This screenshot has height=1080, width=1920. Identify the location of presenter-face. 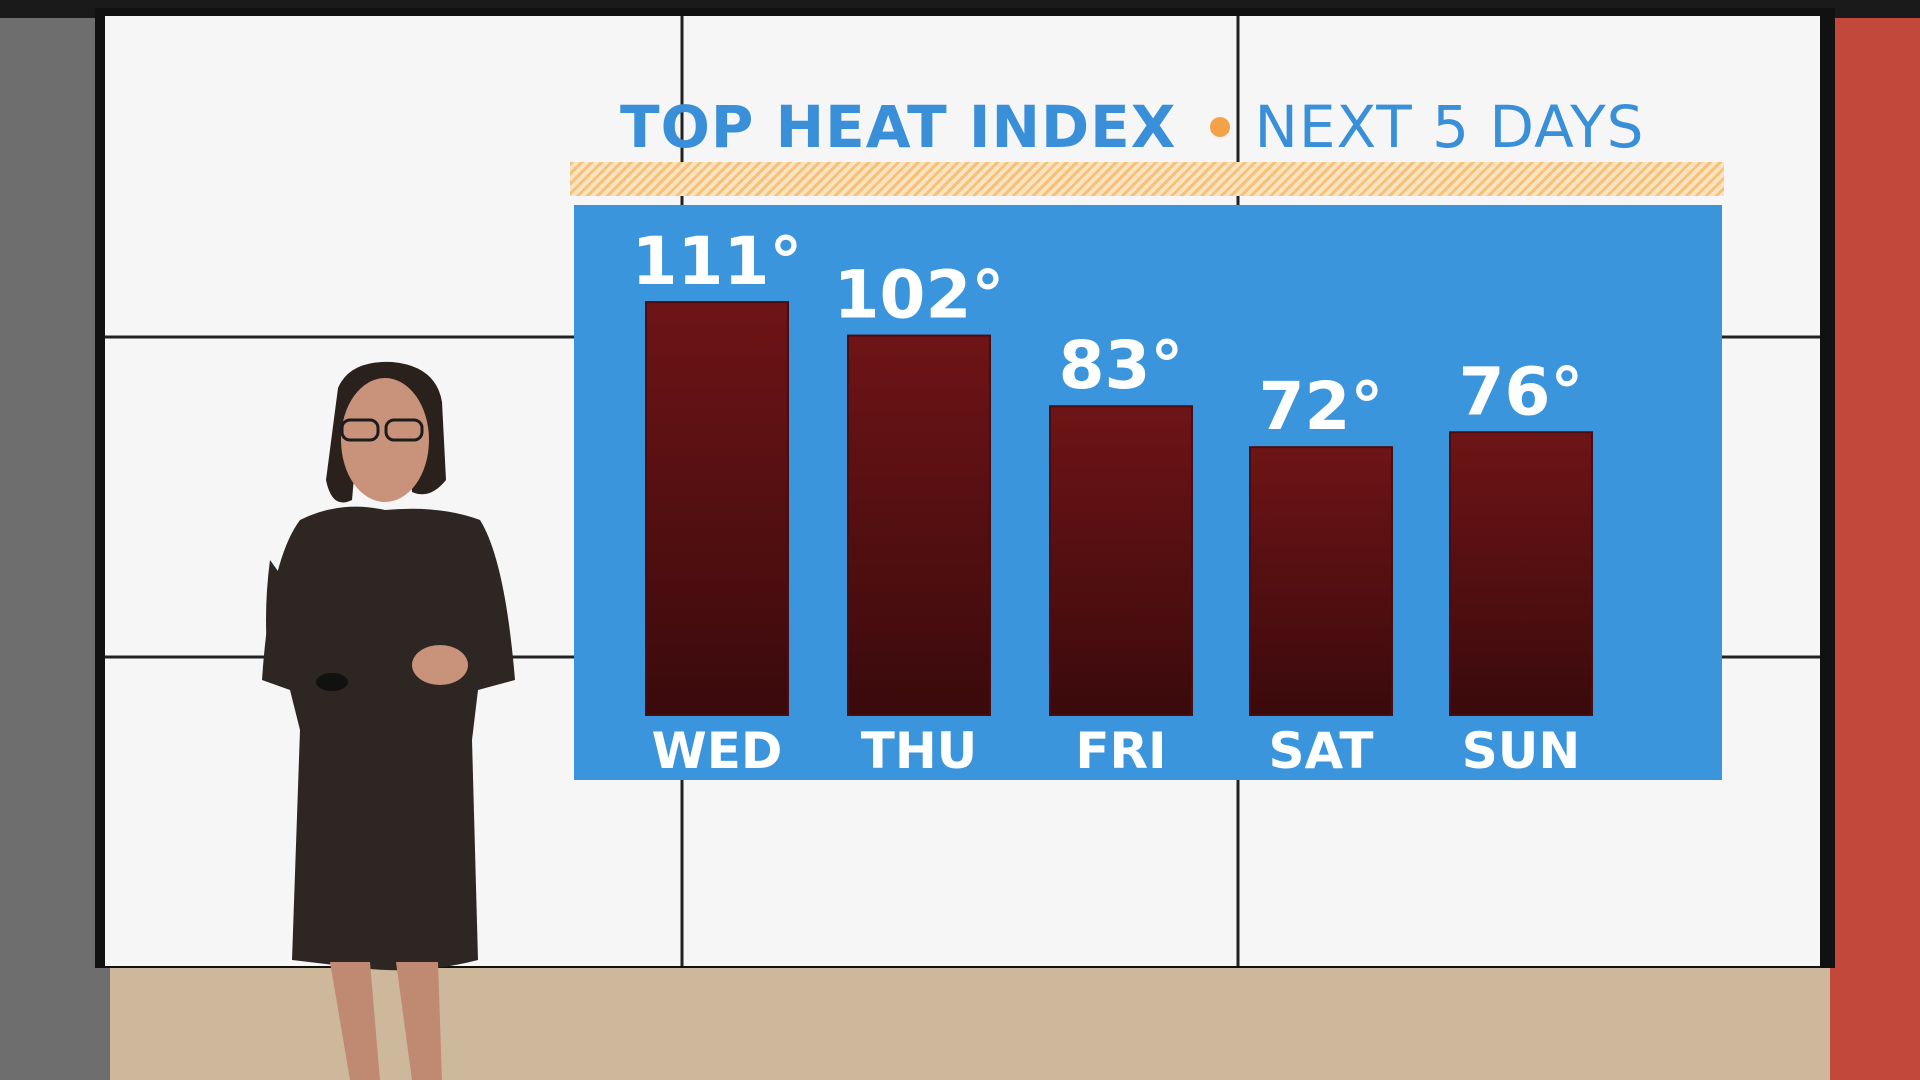
(385, 440).